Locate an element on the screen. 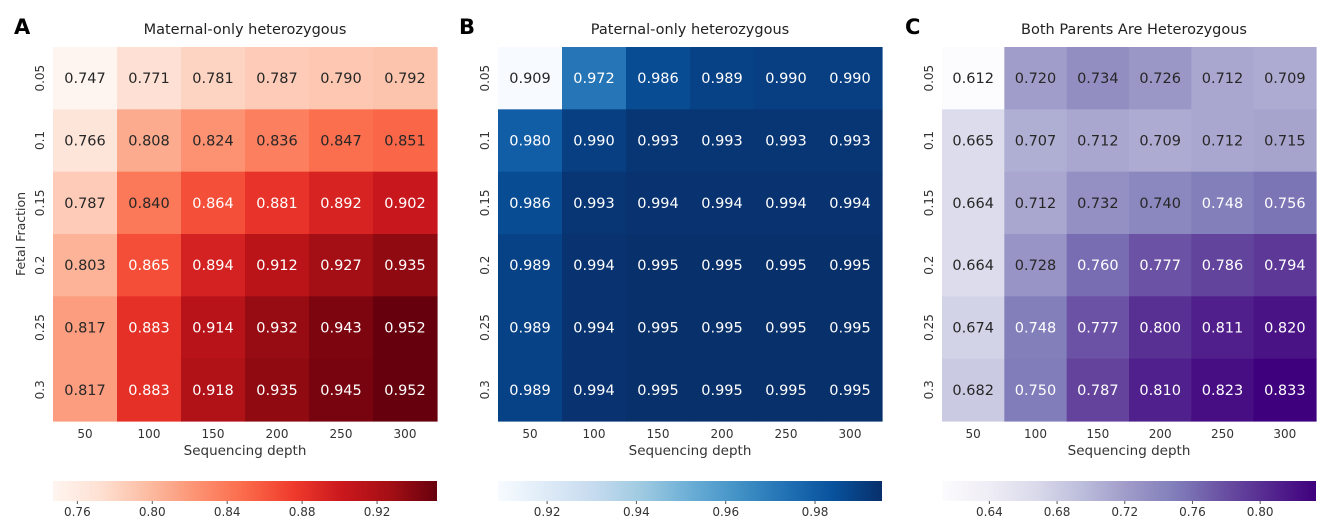 Image resolution: width=1317 pixels, height=521 pixels. y-tick-label: 0.25 is located at coordinates (40, 327).